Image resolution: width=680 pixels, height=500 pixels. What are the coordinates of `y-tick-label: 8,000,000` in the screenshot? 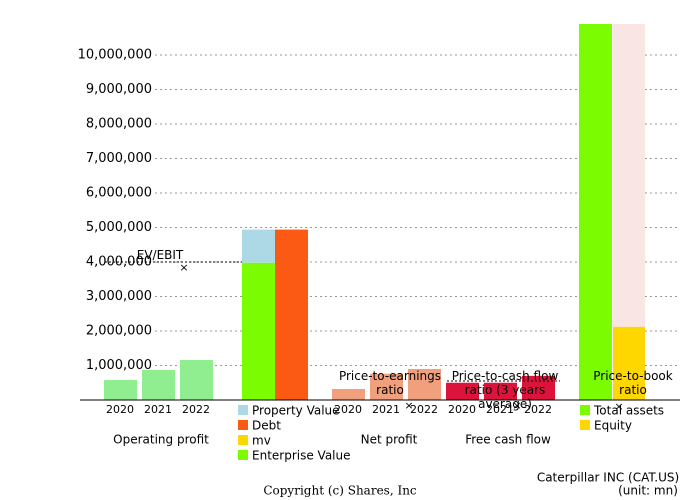 It's located at (119, 124).